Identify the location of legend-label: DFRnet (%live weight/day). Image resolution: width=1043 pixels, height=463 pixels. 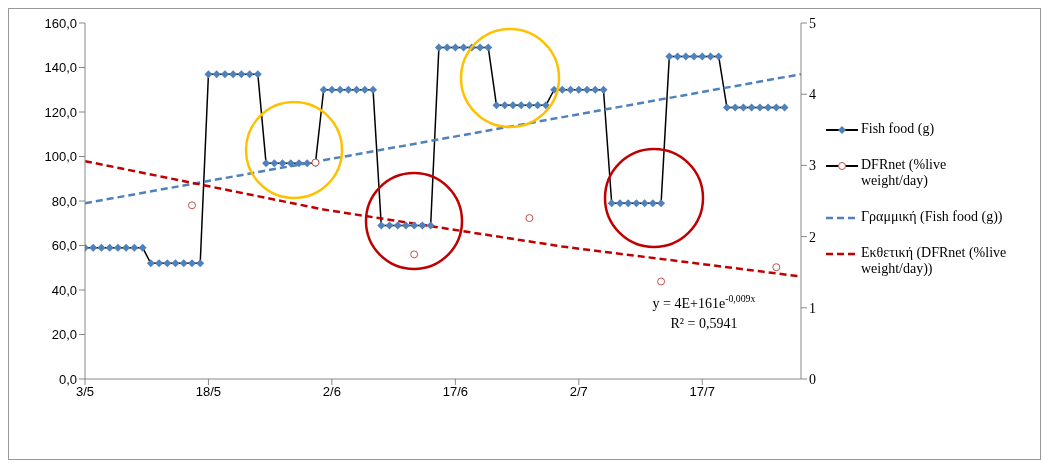
(904, 173).